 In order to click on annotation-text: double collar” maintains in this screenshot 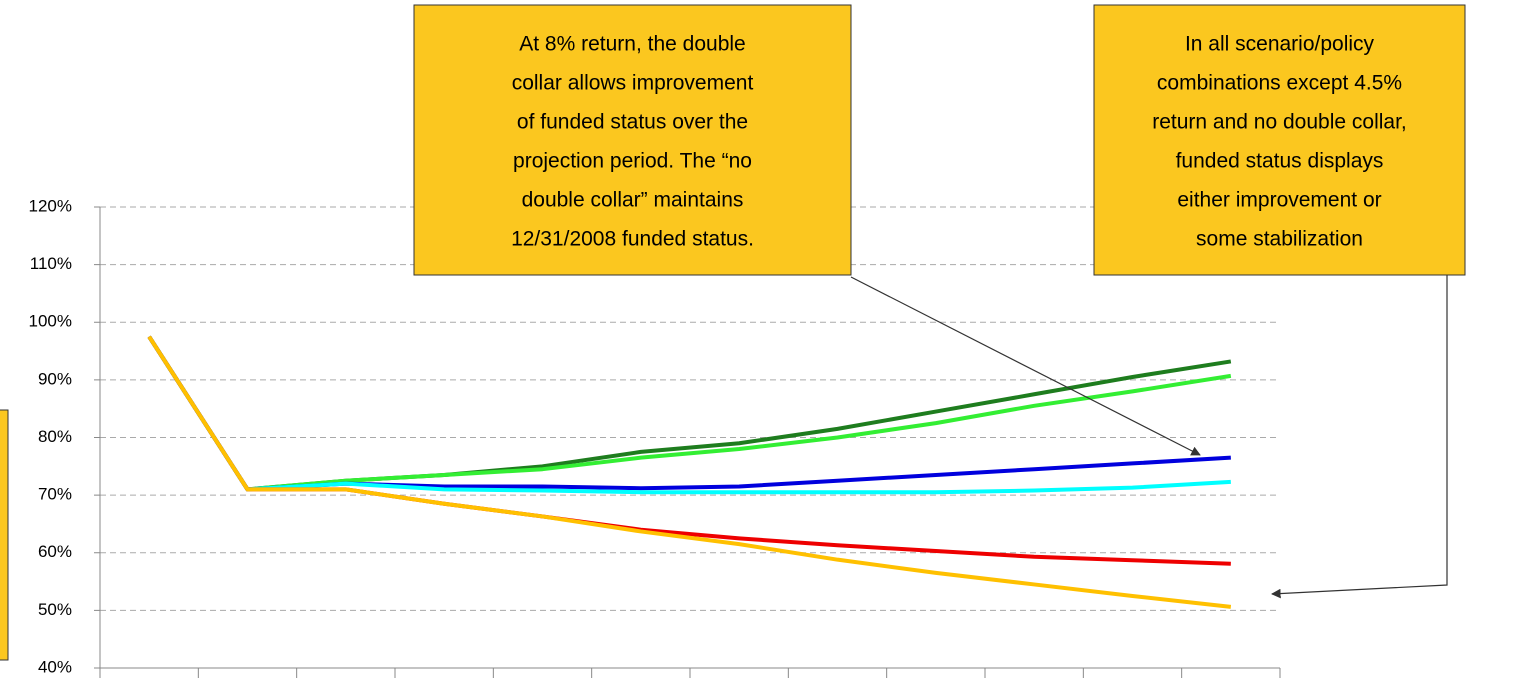, I will do `click(633, 200)`.